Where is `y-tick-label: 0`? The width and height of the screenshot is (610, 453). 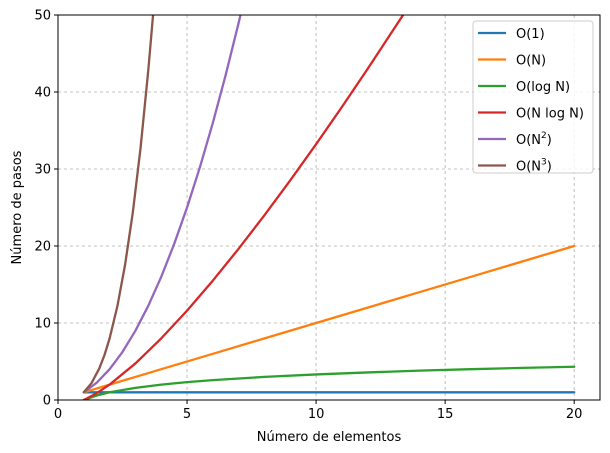 y-tick-label: 0 is located at coordinates (47, 401).